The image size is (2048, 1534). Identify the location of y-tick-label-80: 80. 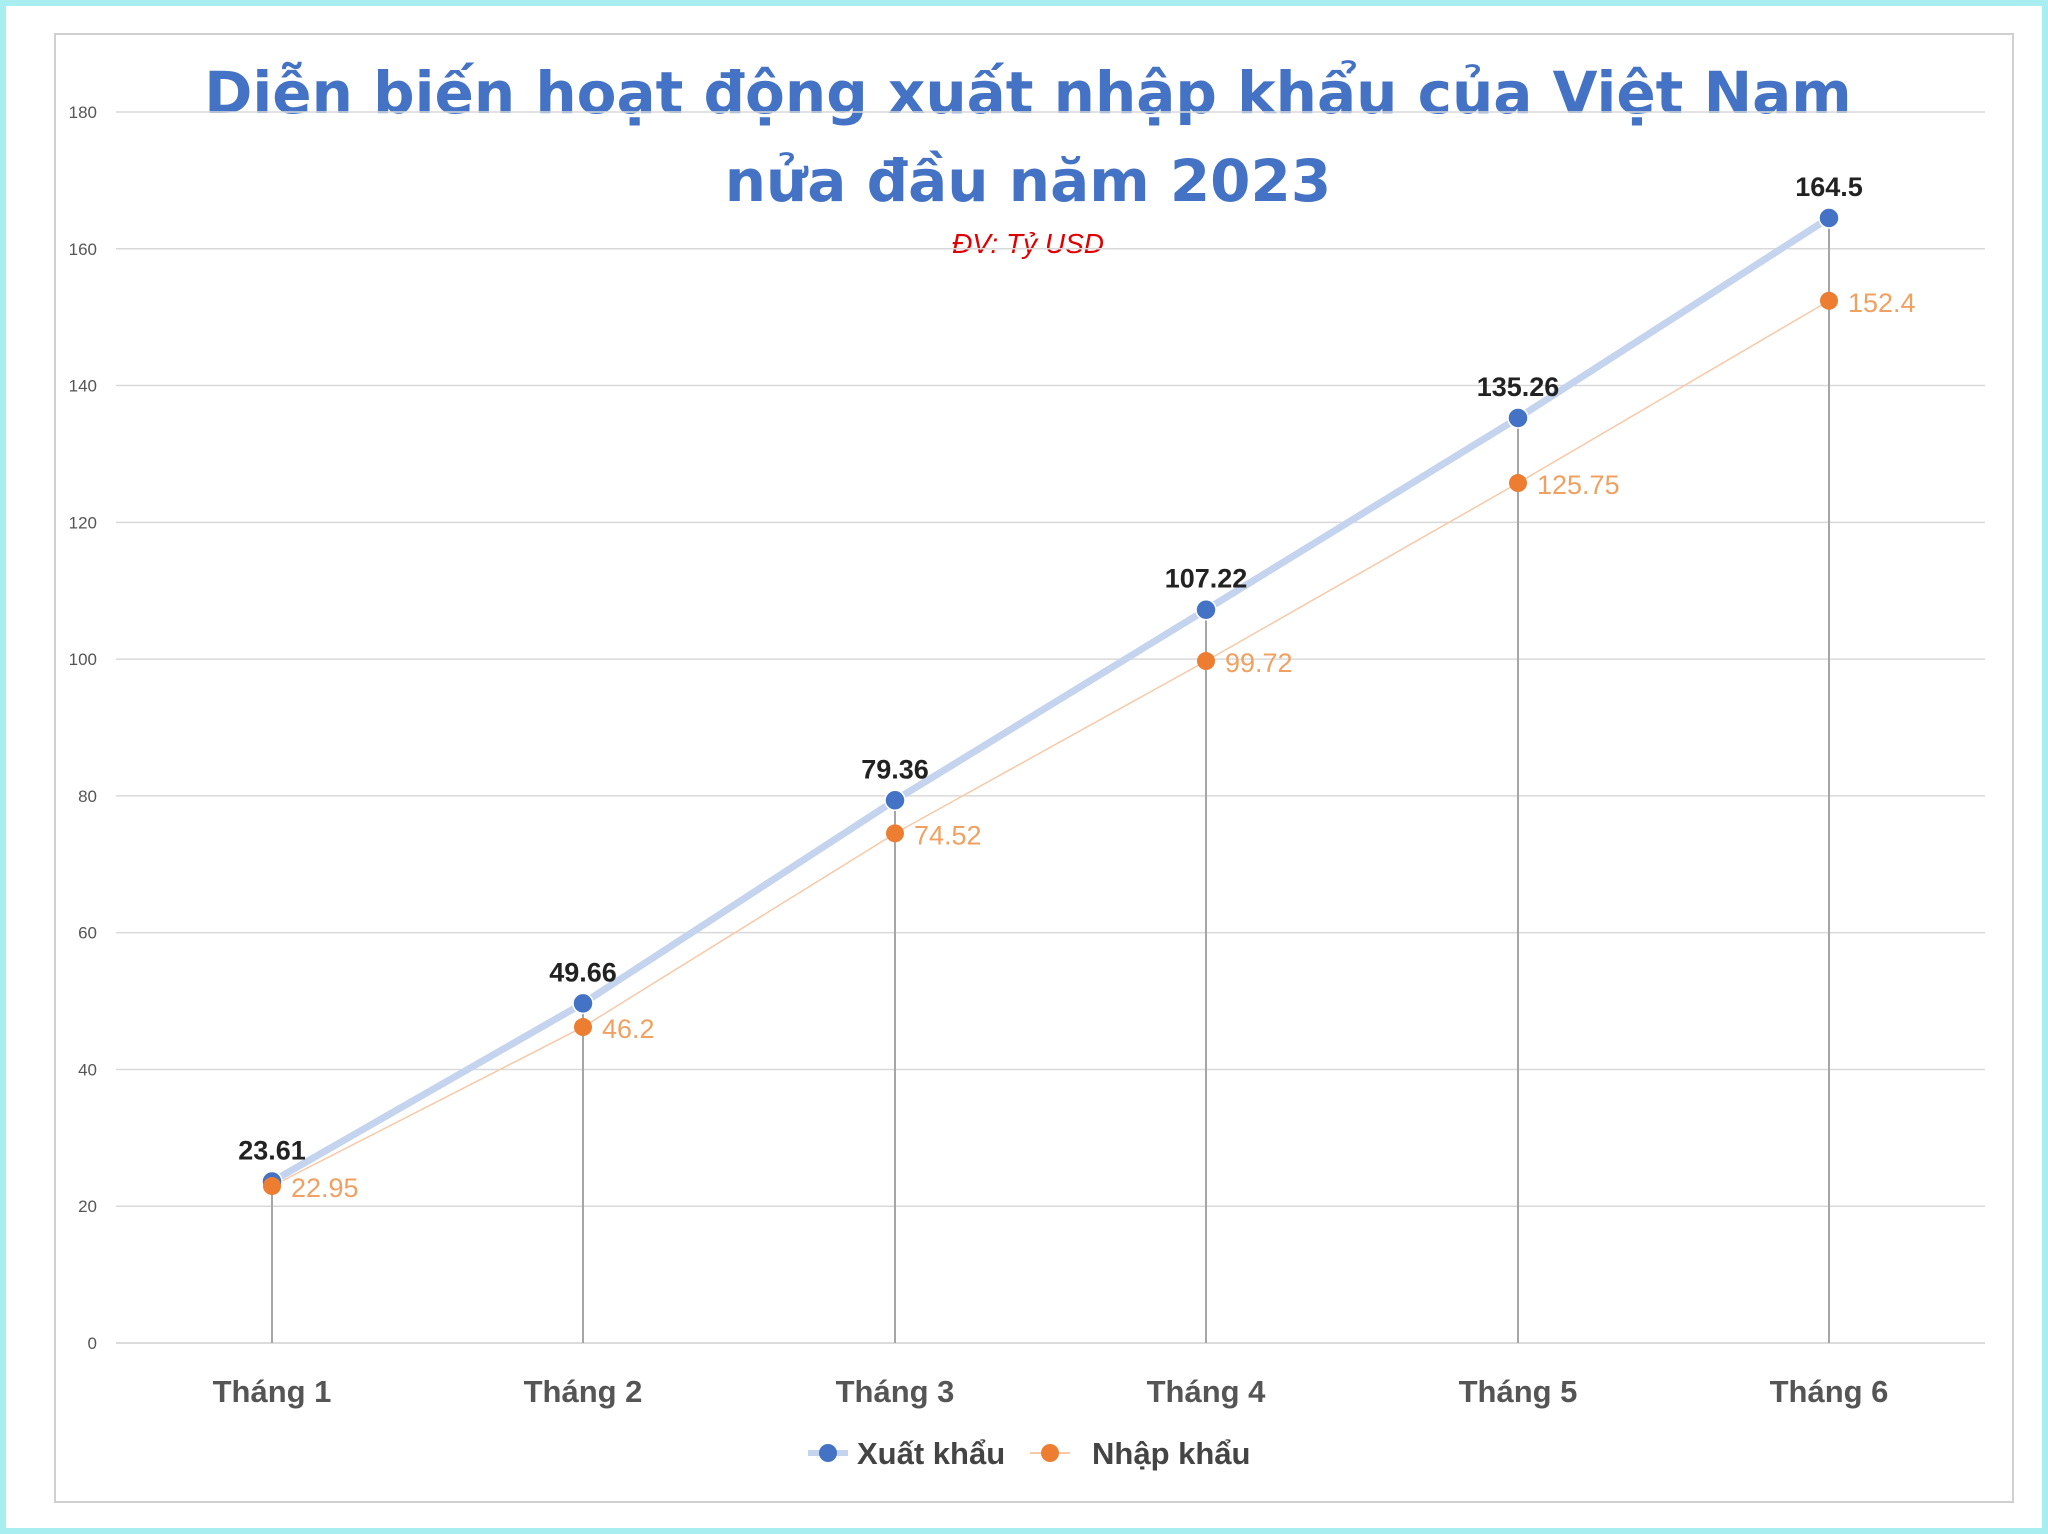
(87, 796).